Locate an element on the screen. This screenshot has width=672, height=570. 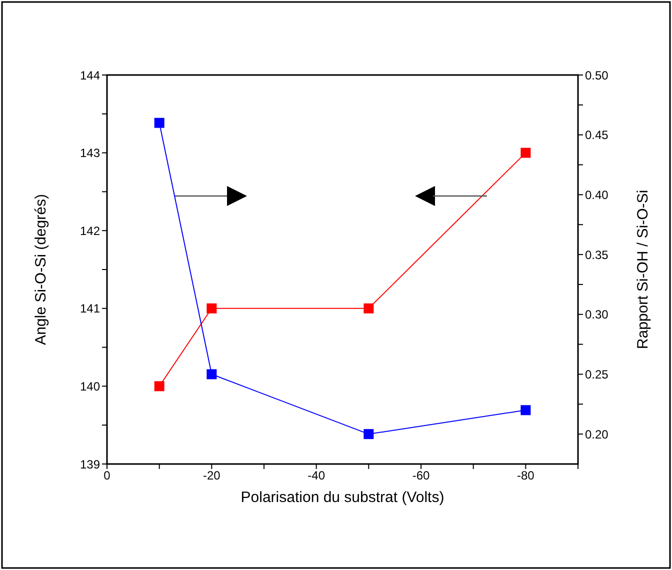
y-tick-label: 139 is located at coordinates (90, 464).